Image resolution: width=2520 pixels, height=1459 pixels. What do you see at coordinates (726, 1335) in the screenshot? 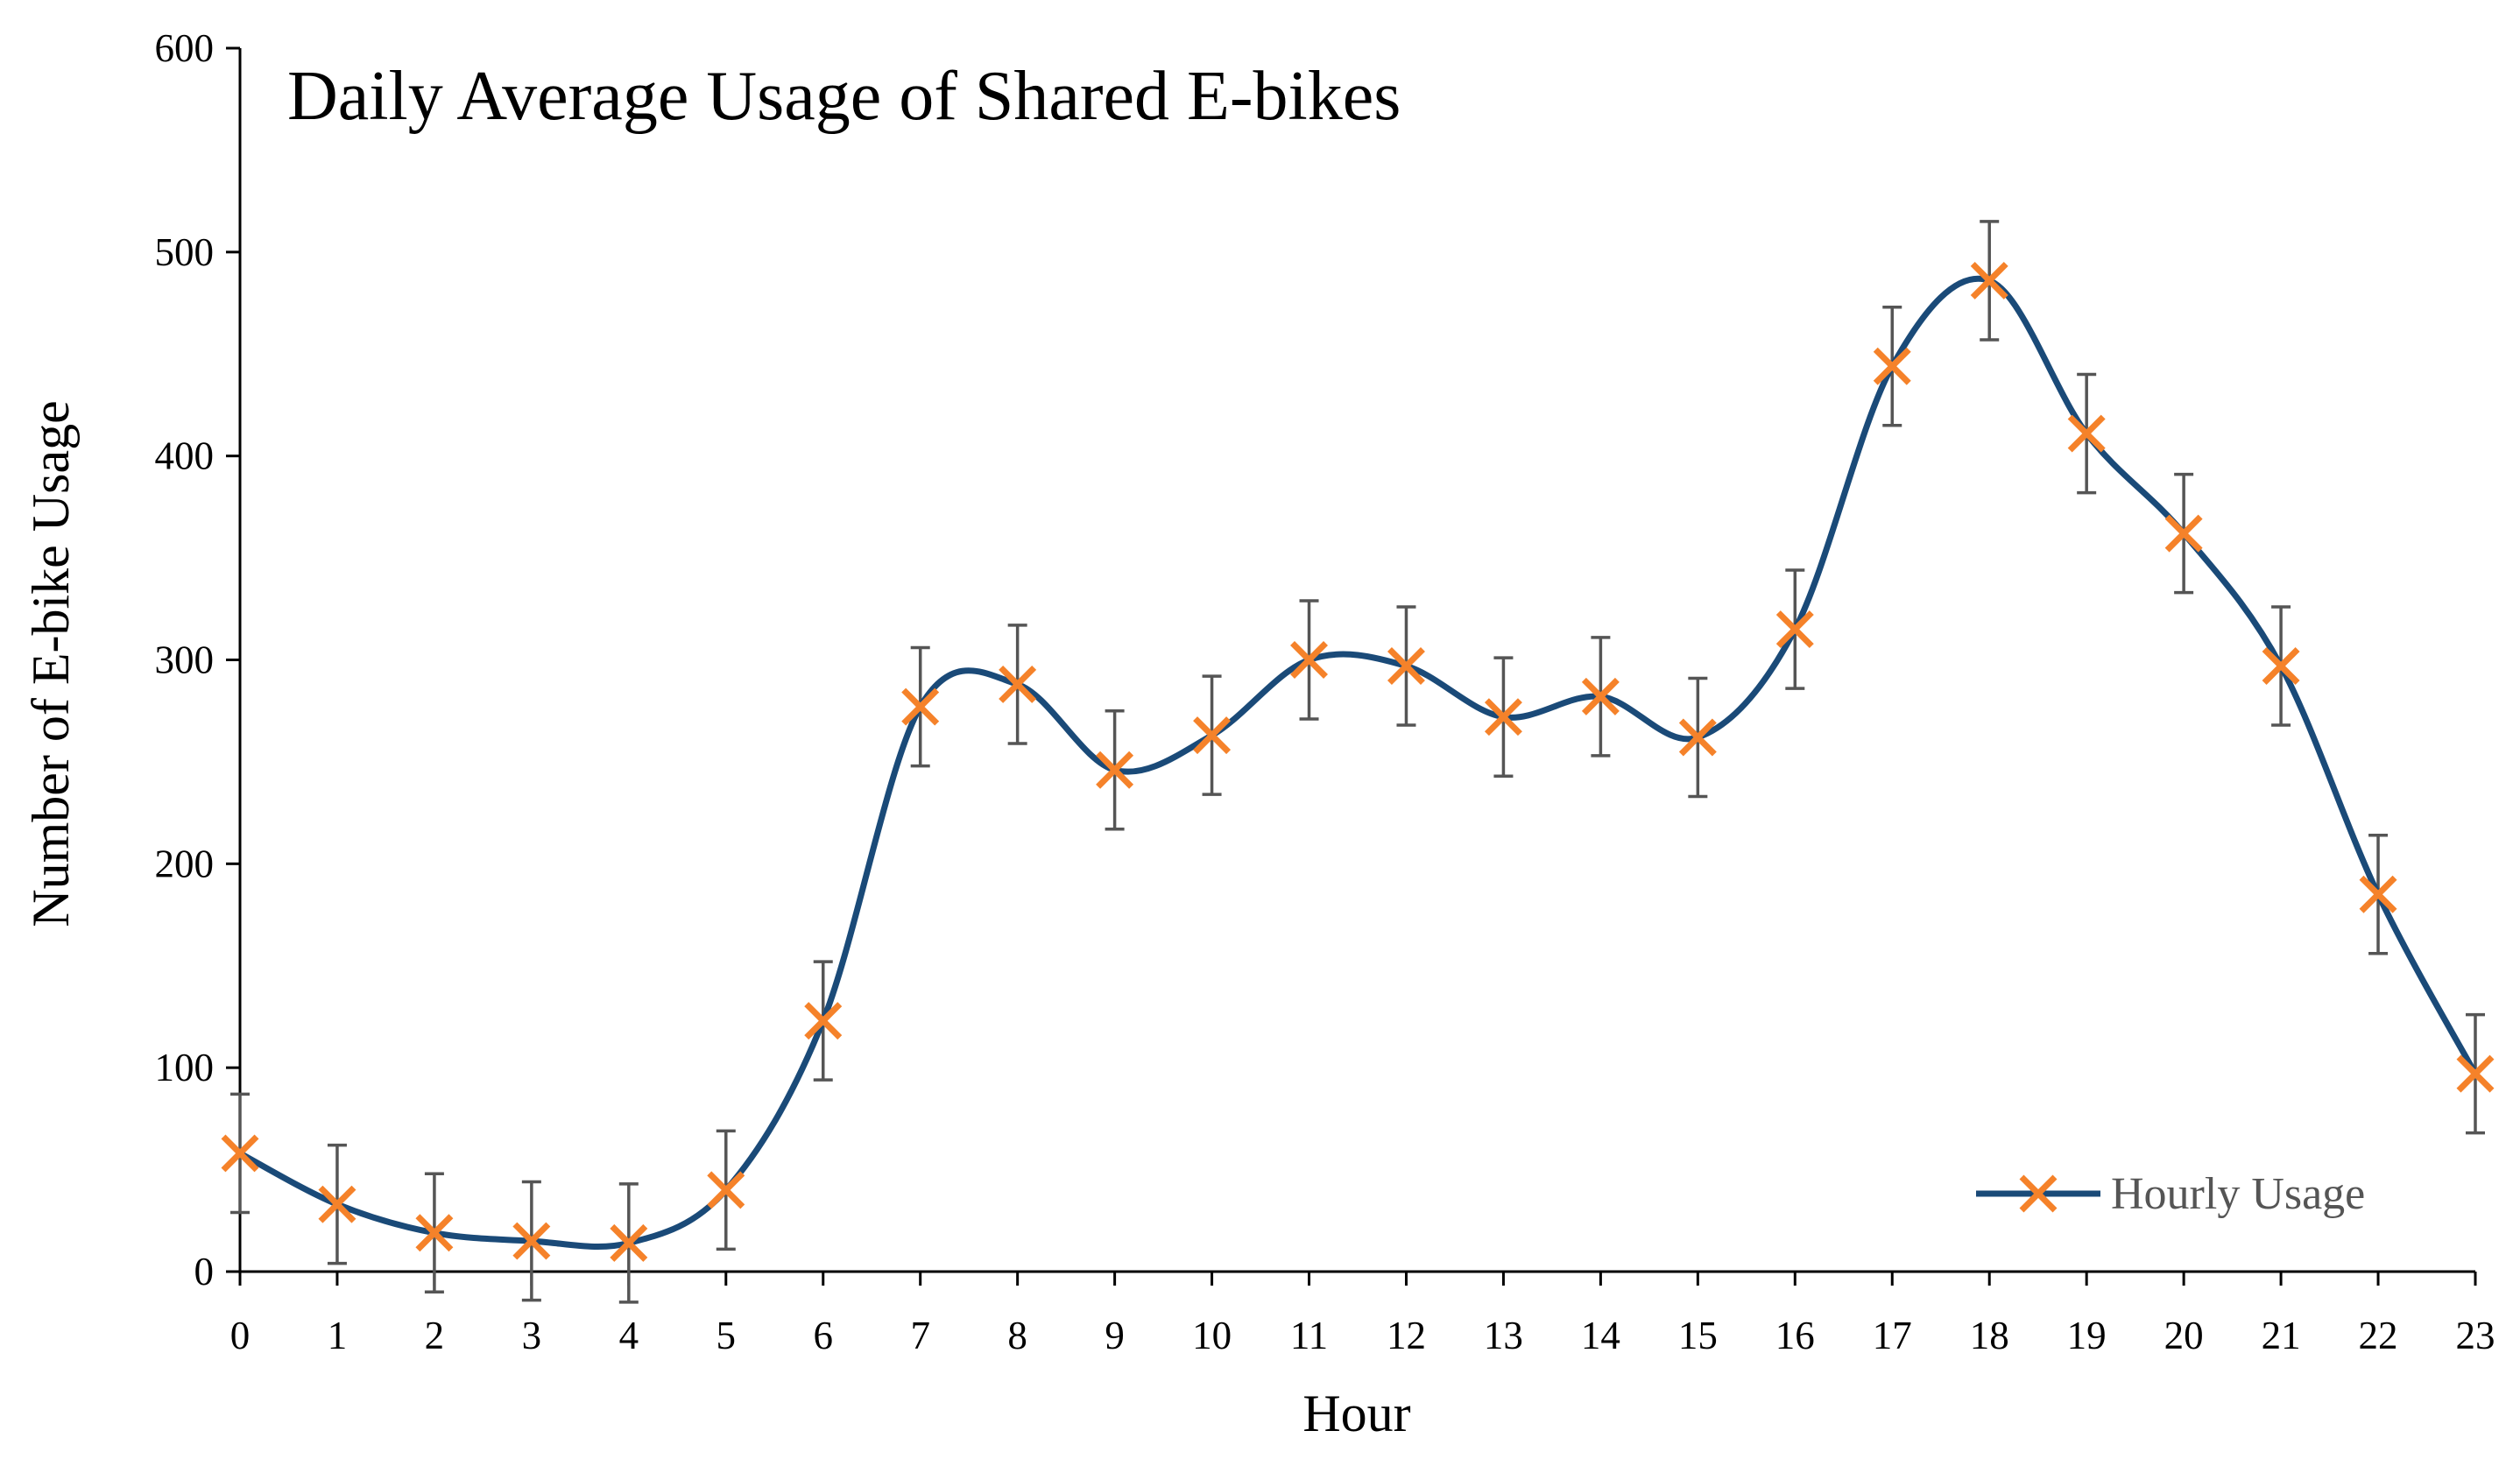
I see `x-tick-label: 5` at bounding box center [726, 1335].